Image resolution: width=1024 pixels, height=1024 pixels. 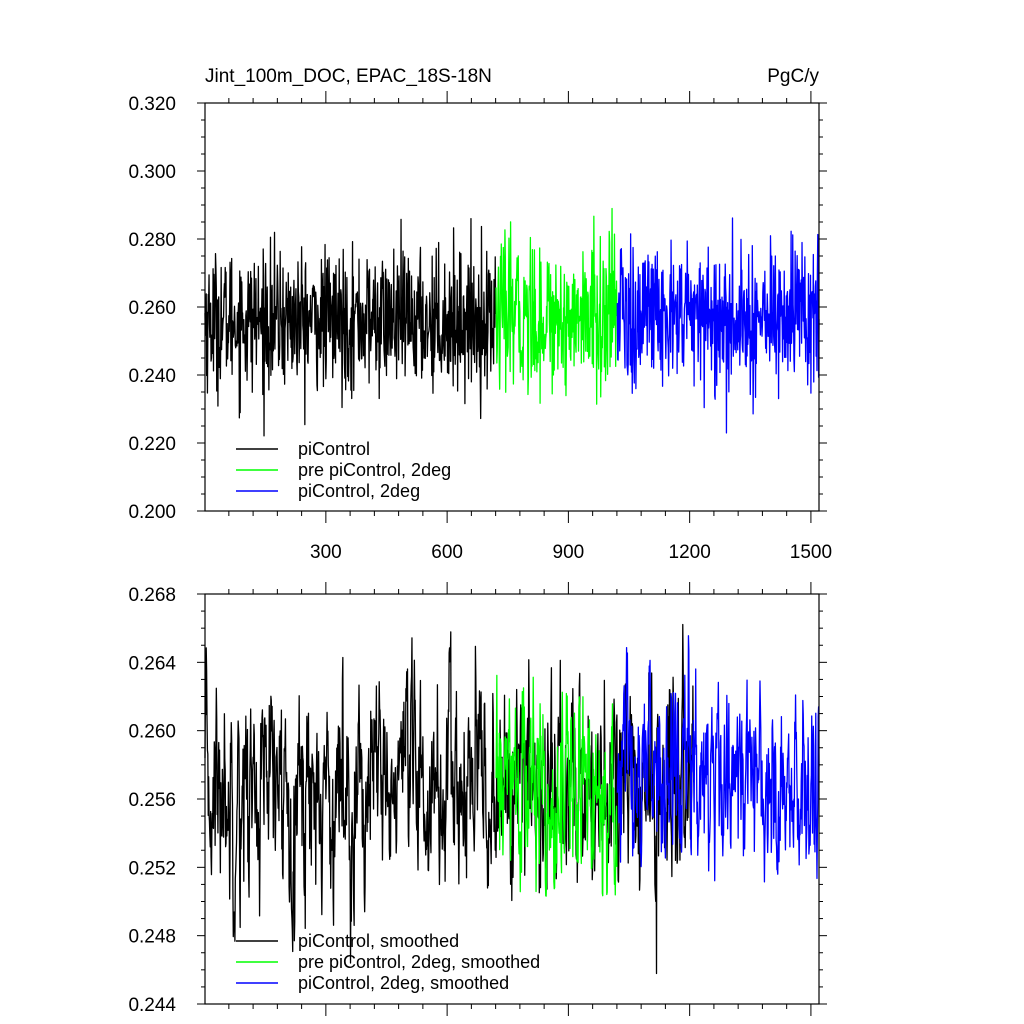 I want to click on y-tick-label: 0.300, so click(x=152, y=172).